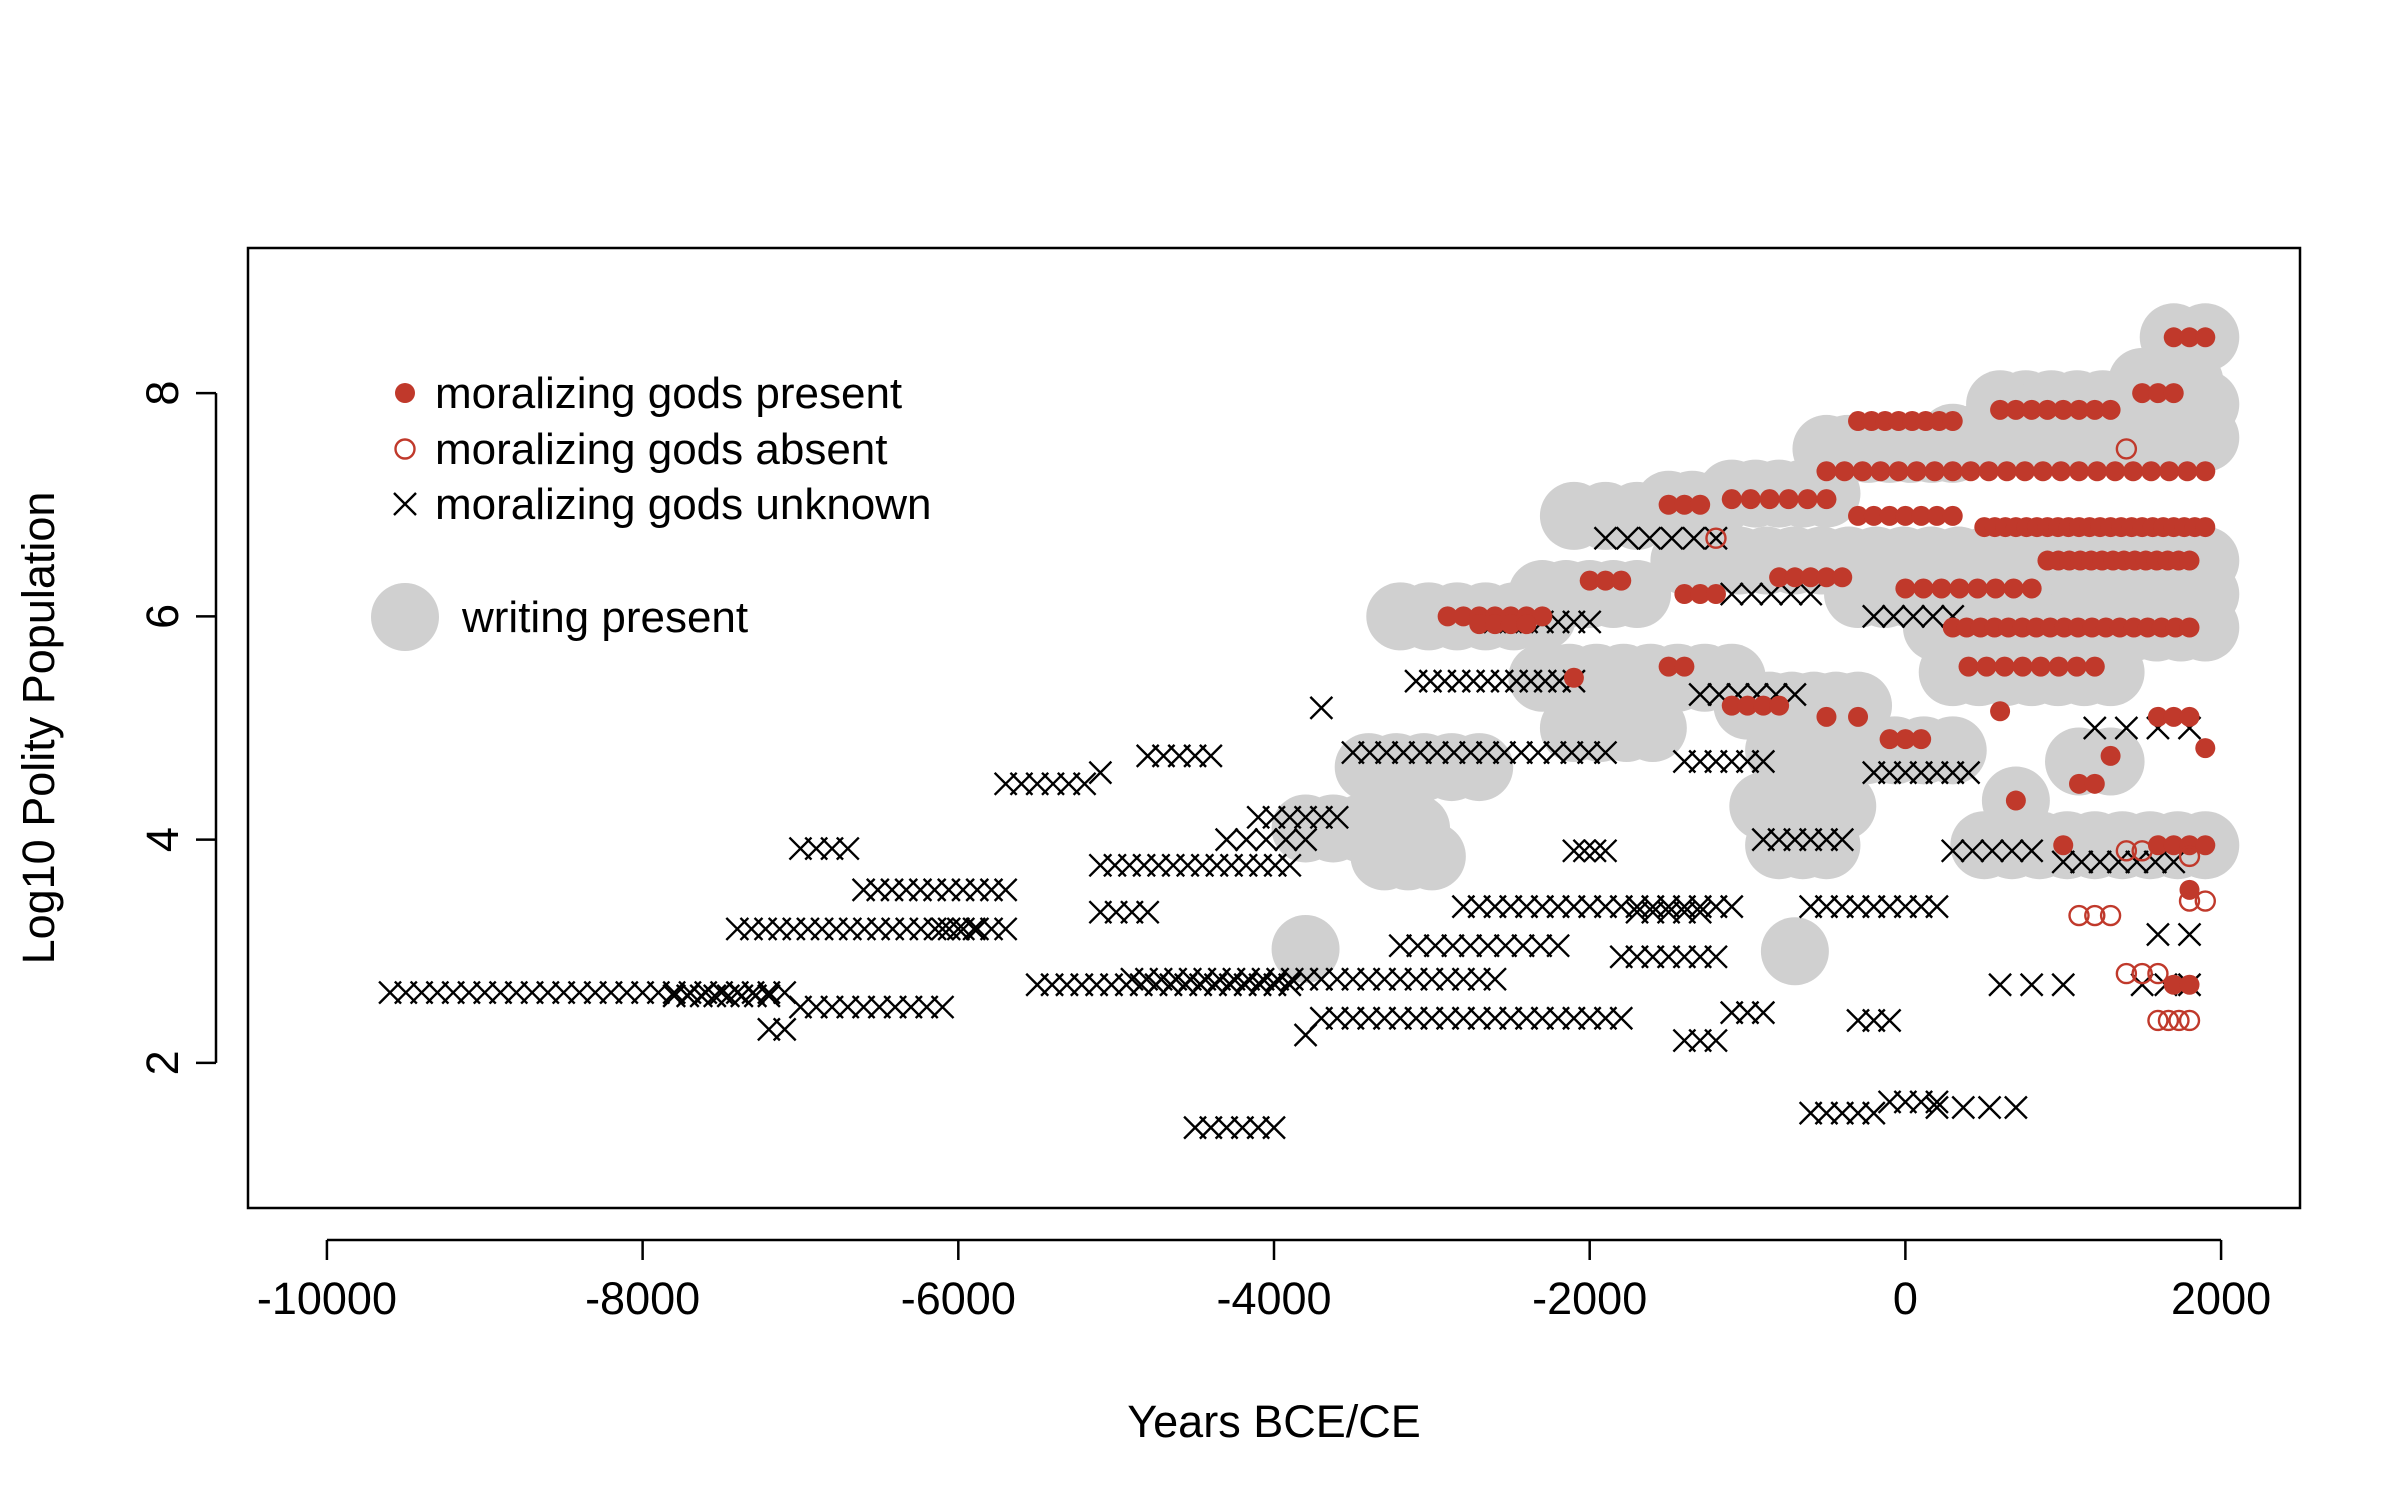 This screenshot has height=1500, width=2400. What do you see at coordinates (162, 839) in the screenshot?
I see `y-tick-label: 4` at bounding box center [162, 839].